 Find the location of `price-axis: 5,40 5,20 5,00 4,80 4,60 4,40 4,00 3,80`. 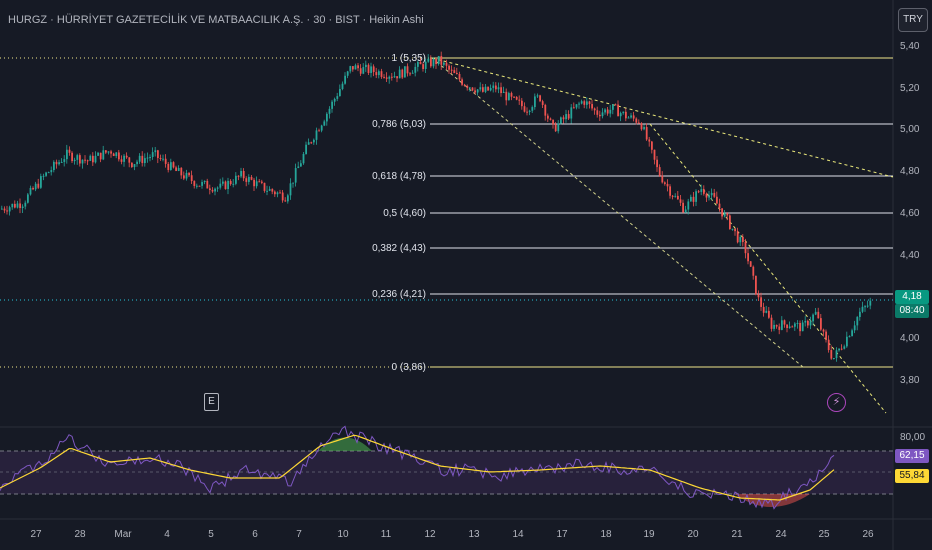

price-axis: 5,40 5,20 5,00 4,80 4,60 4,40 4,00 3,80 is located at coordinates (910, 213).